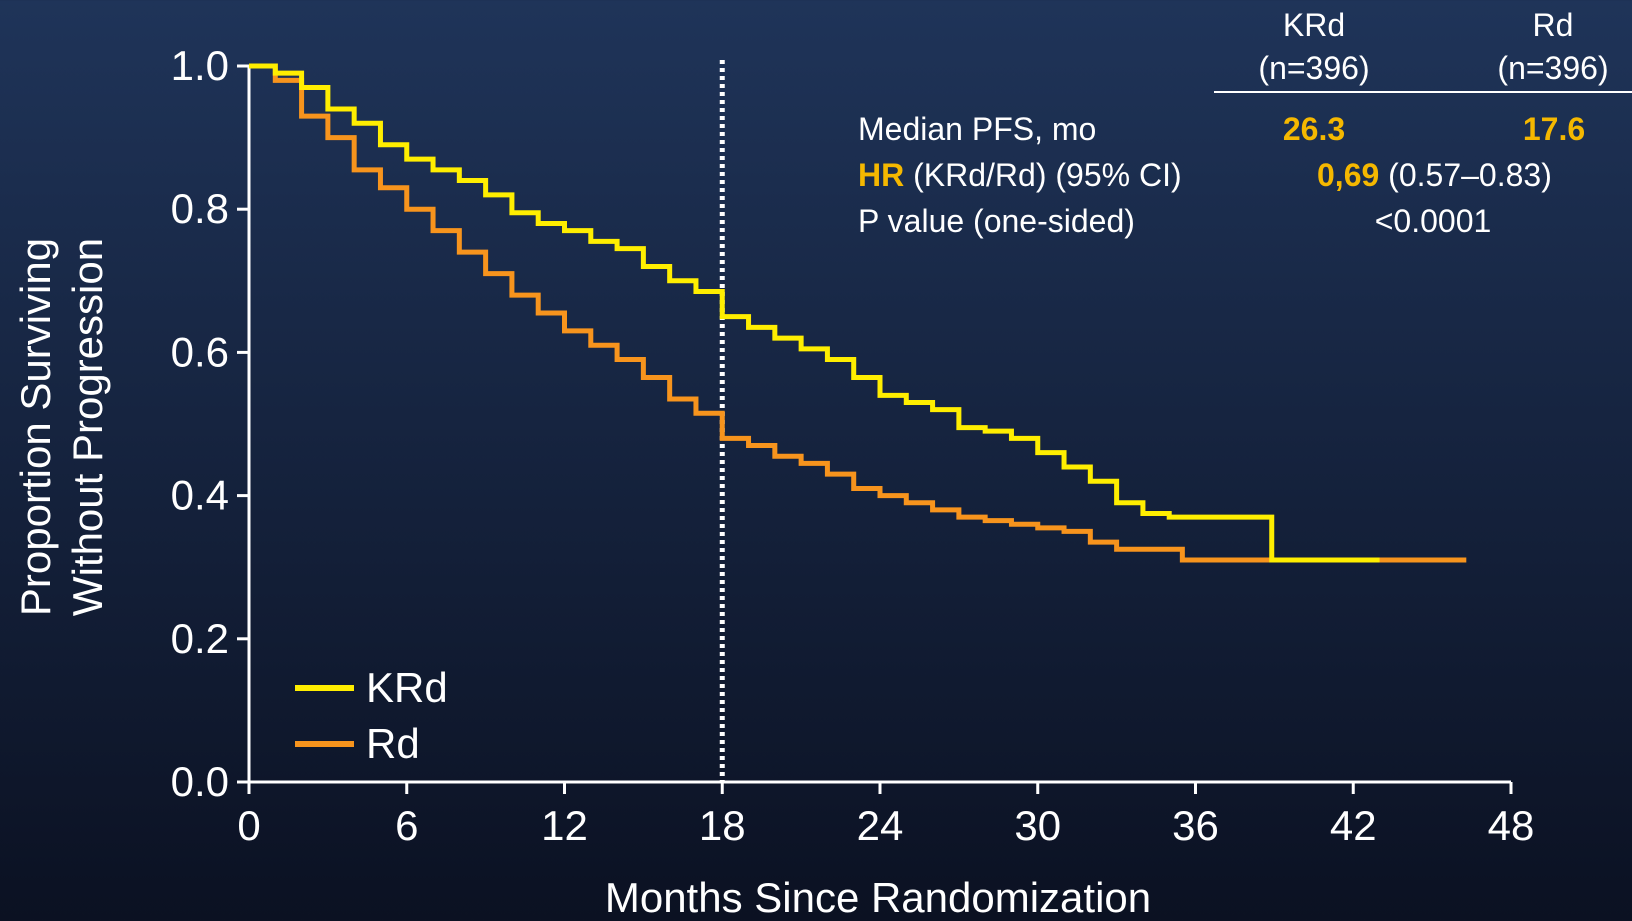 Image resolution: width=1632 pixels, height=921 pixels. What do you see at coordinates (1037, 825) in the screenshot?
I see `x-tick-label: 30` at bounding box center [1037, 825].